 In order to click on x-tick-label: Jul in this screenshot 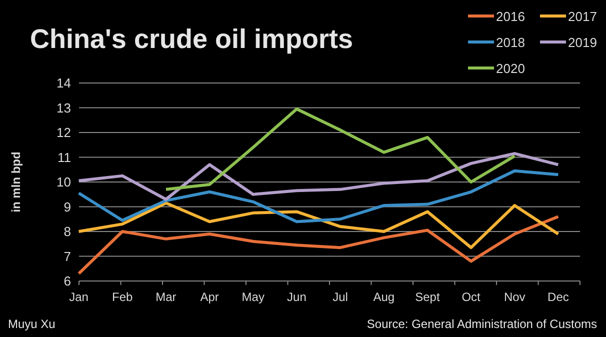, I will do `click(340, 297)`.